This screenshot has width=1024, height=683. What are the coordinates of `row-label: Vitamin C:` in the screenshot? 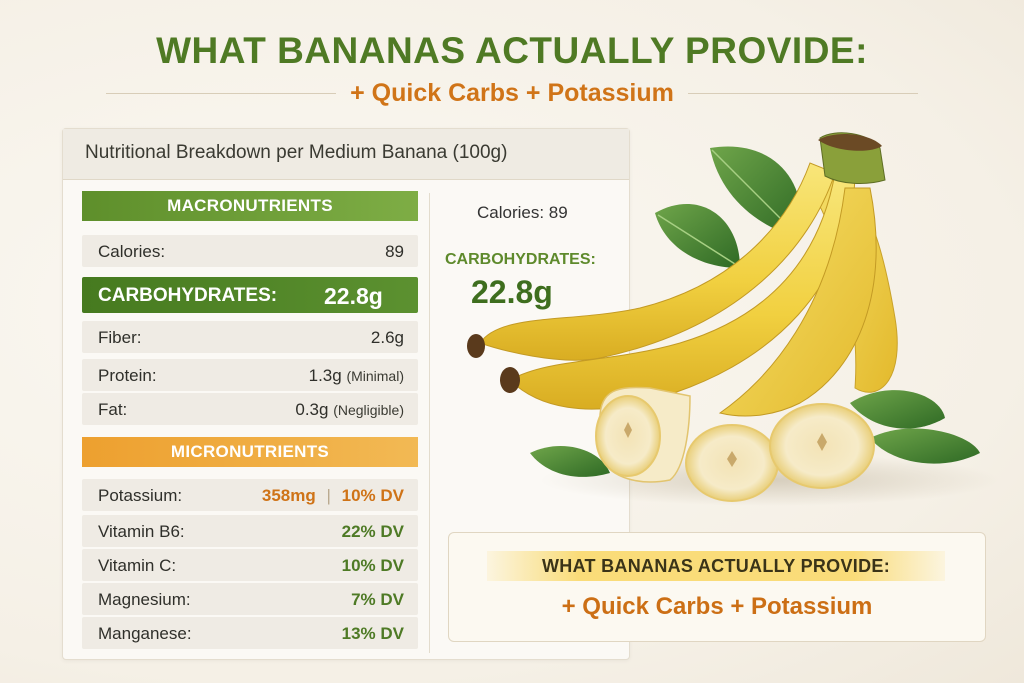 It's located at (137, 565).